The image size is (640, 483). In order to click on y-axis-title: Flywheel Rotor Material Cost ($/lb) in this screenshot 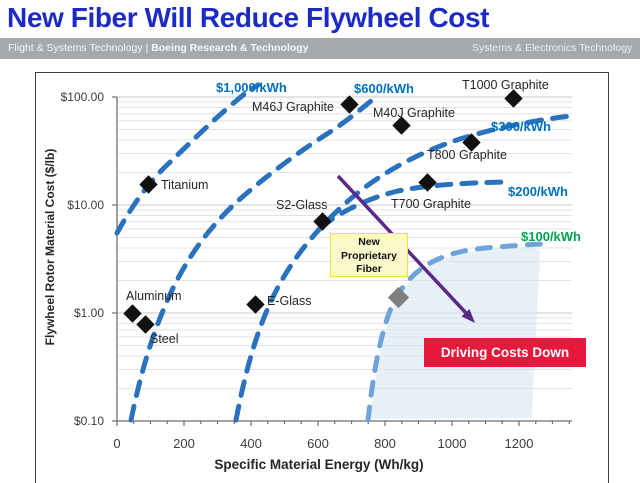, I will do `click(50, 247)`.